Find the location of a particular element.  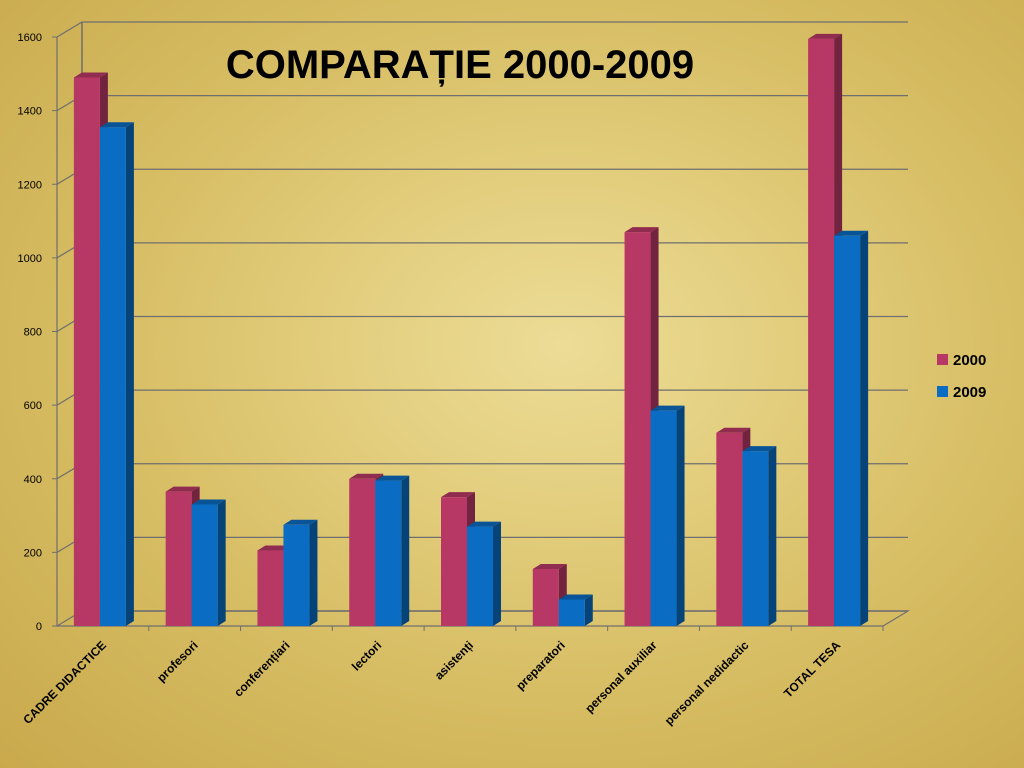

x-tick-label: TOTAL TESA is located at coordinates (812, 669).